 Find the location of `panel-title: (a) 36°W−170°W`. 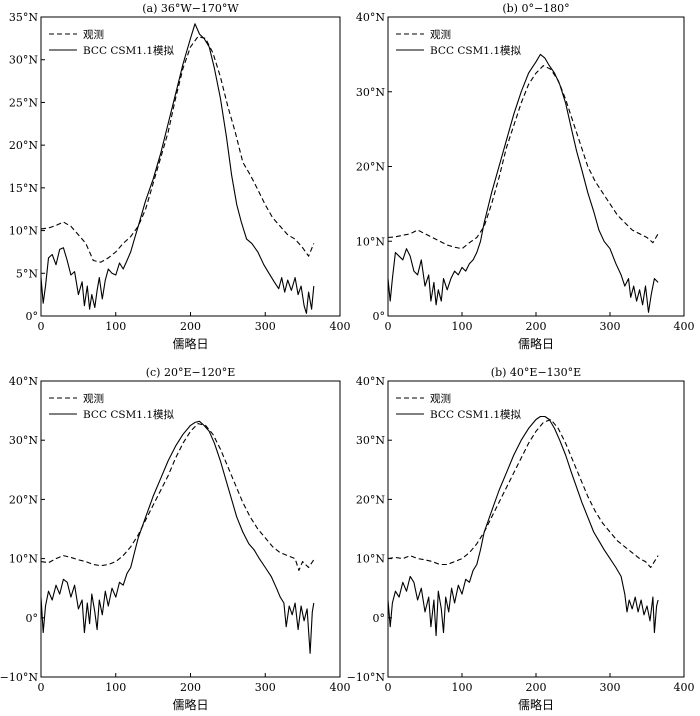

panel-title: (a) 36°W−170°W is located at coordinates (190, 8).